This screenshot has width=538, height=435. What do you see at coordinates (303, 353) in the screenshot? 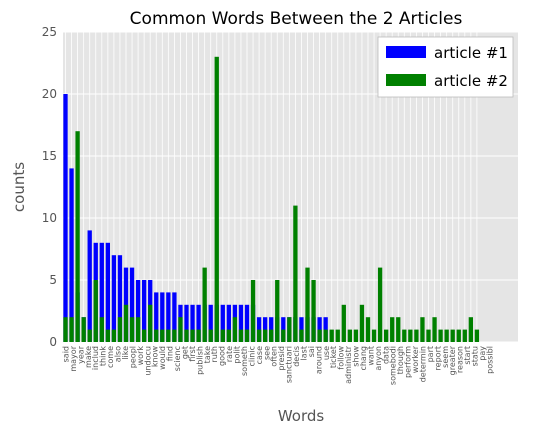
I see `x-tick-label: last` at bounding box center [303, 353].